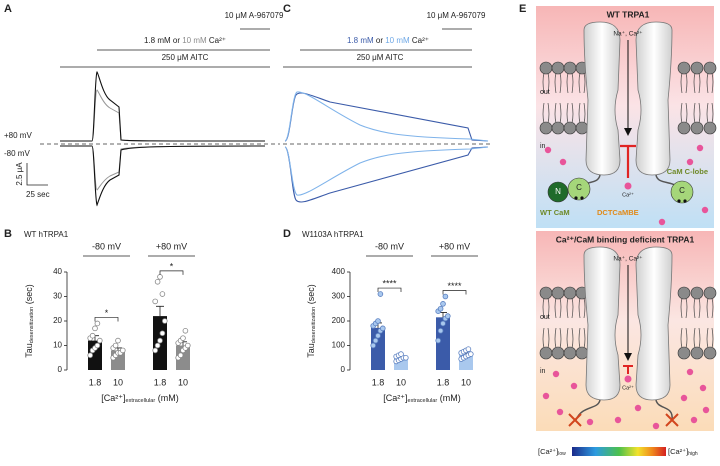 This screenshot has width=720, height=466. I want to click on y-tick-label: 40, so click(57, 271).